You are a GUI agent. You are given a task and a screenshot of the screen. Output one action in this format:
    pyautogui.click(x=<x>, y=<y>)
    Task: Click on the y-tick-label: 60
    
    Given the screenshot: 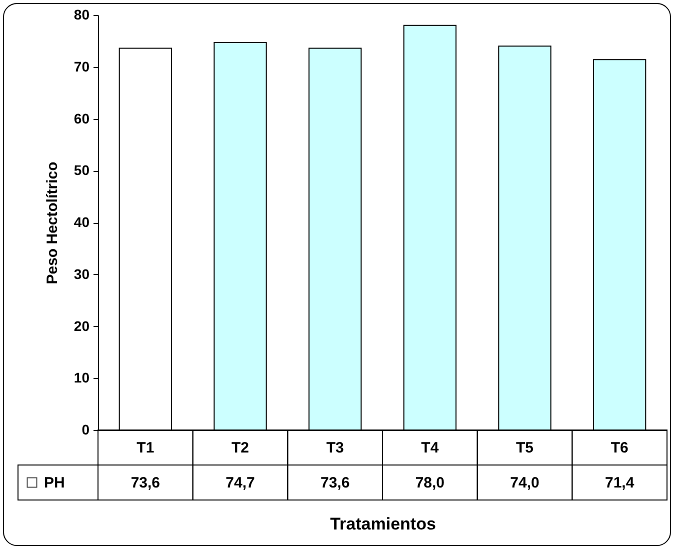 What is the action you would take?
    pyautogui.click(x=82, y=118)
    